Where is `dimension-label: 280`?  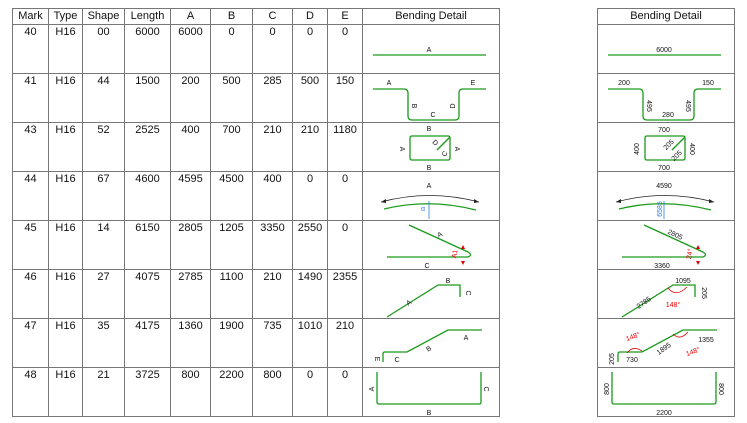 dimension-label: 280 is located at coordinates (668, 115).